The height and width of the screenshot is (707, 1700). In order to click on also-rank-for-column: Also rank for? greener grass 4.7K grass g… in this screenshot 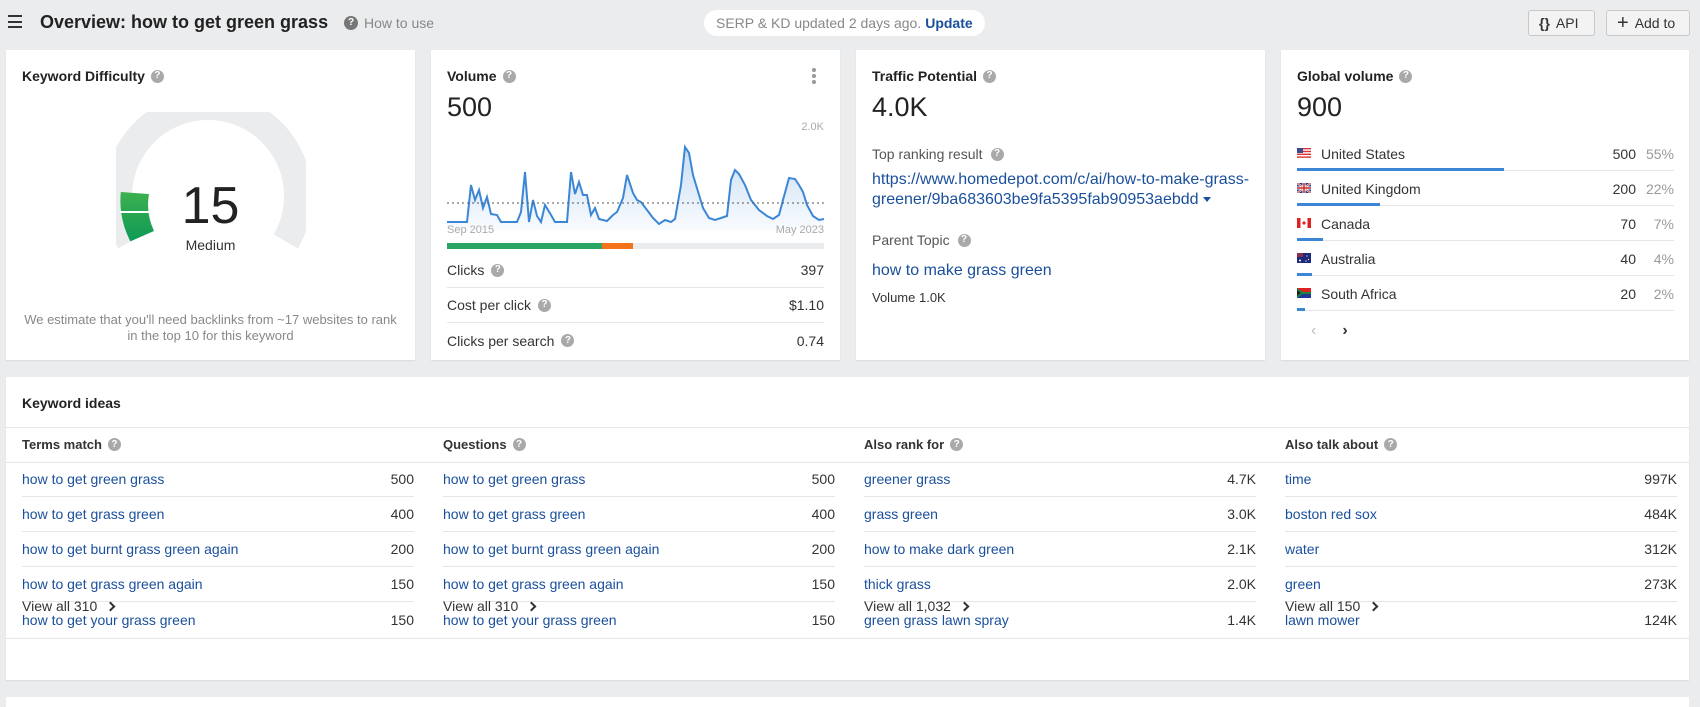, I will do `click(1060, 532)`.